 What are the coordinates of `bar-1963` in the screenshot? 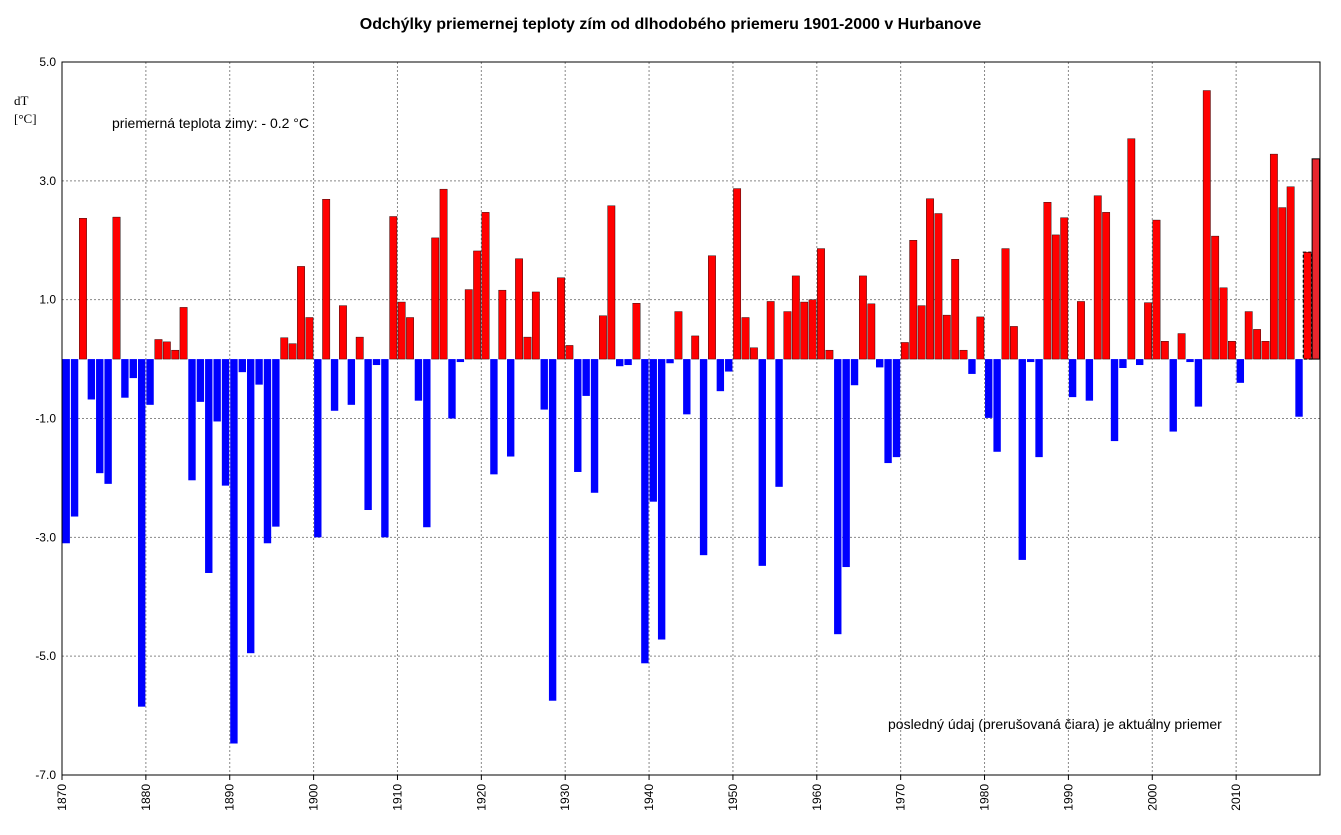 It's located at (846, 463).